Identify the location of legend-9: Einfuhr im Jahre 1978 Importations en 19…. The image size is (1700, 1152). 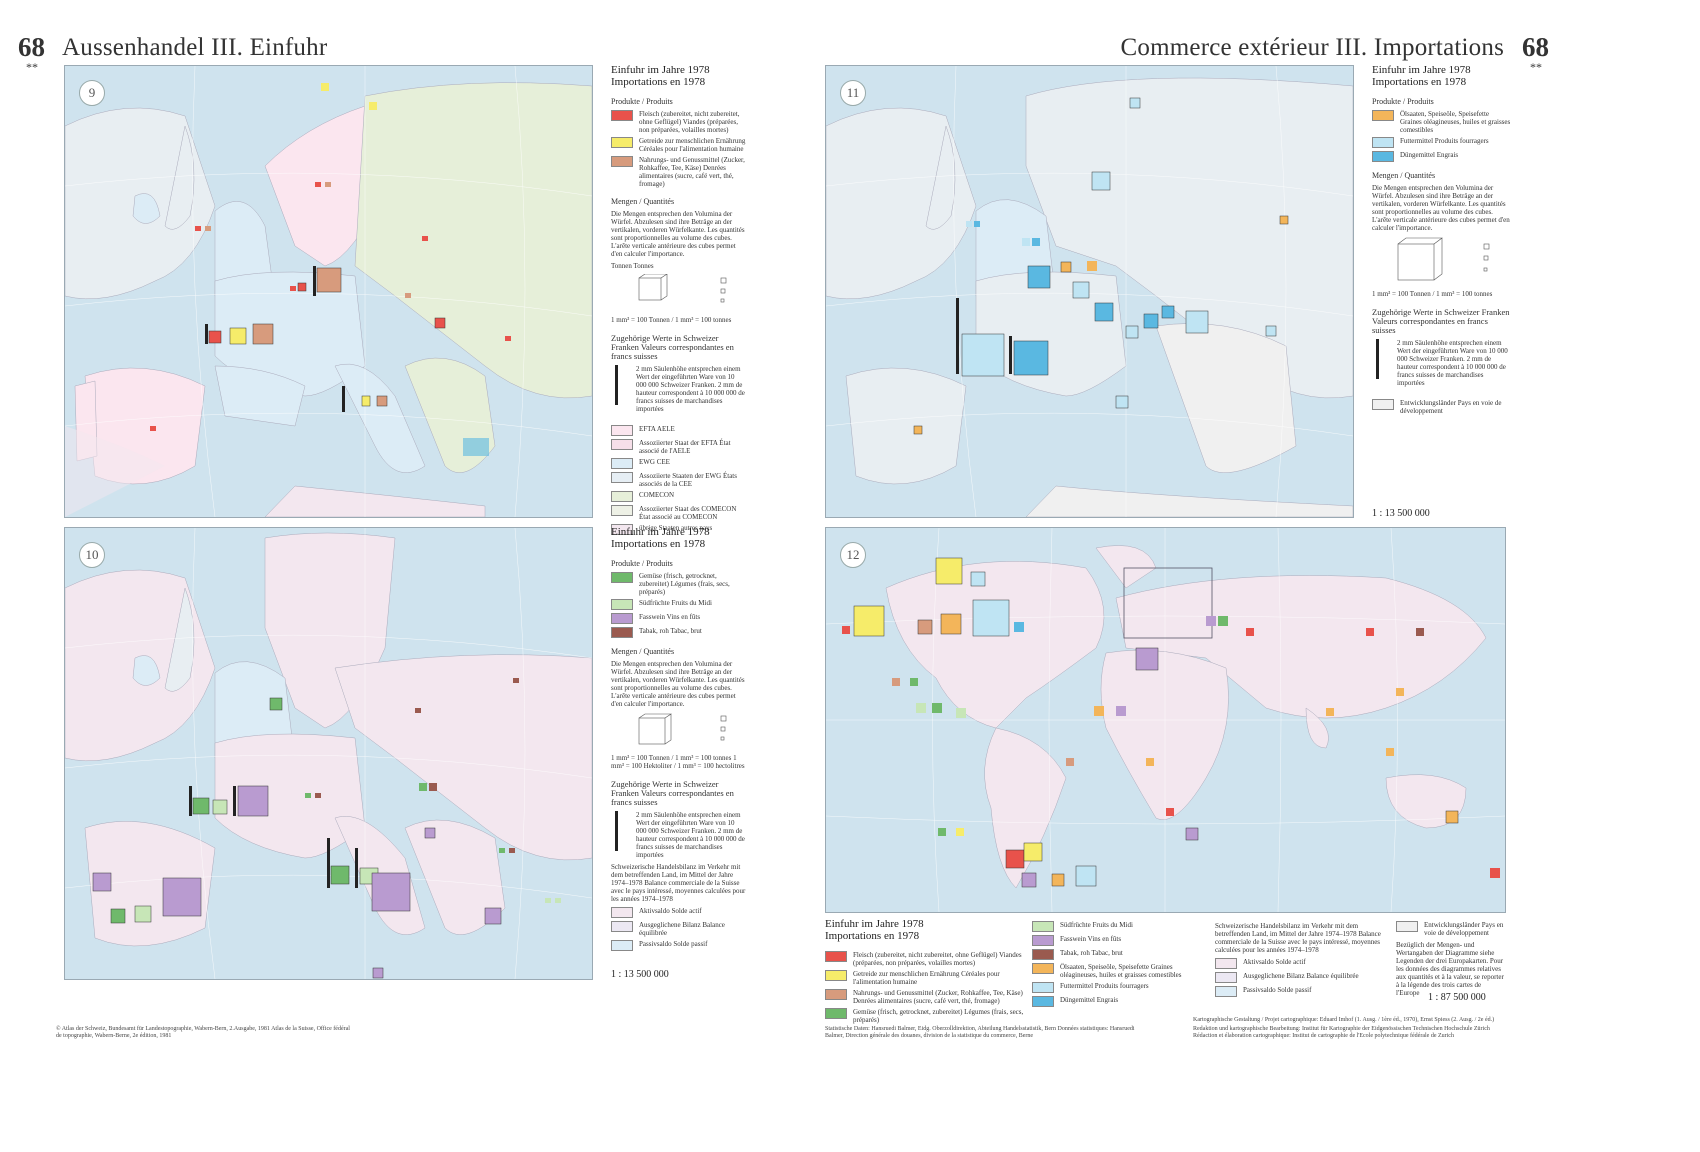
(678, 301).